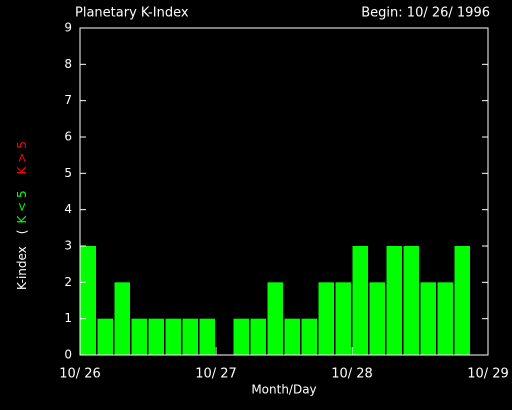 The height and width of the screenshot is (410, 512). What do you see at coordinates (68, 100) in the screenshot?
I see `y-tick-label: 7` at bounding box center [68, 100].